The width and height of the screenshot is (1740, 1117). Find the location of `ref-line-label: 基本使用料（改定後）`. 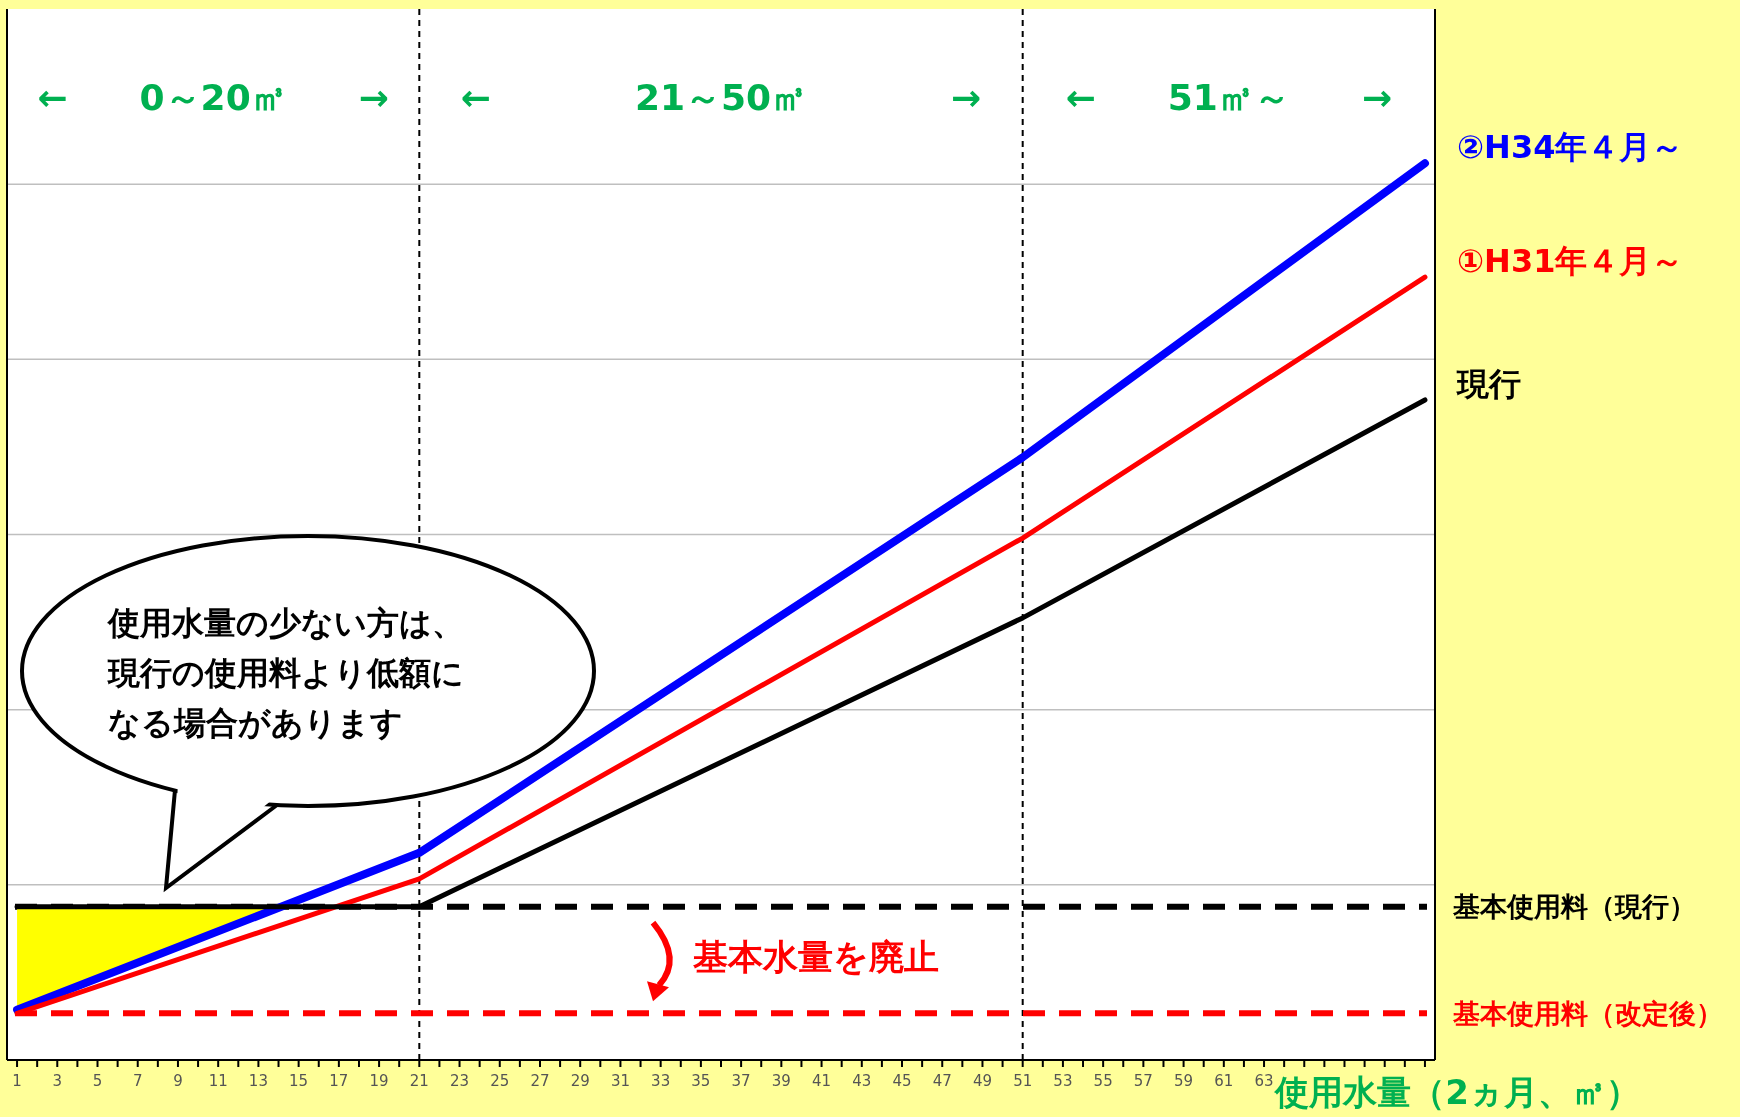

ref-line-label: 基本使用料（改定後） is located at coordinates (1587, 1013).